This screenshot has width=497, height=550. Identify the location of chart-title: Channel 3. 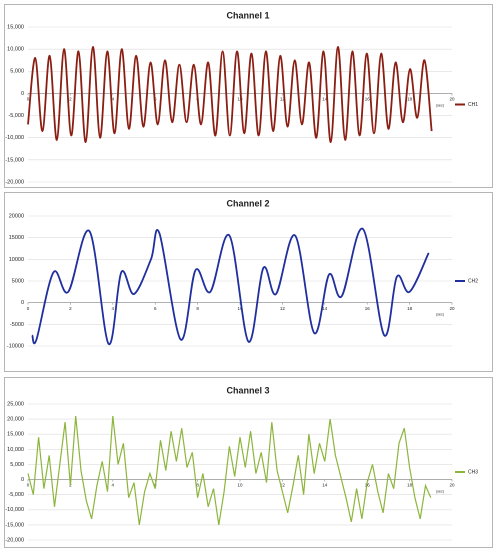
(247, 390).